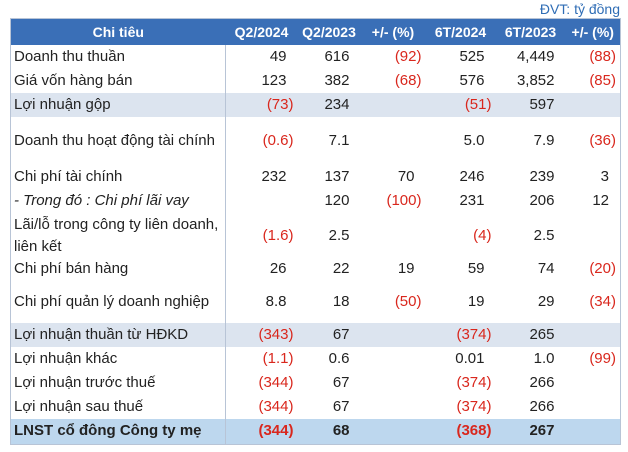 Image resolution: width=628 pixels, height=452 pixels. Describe the element at coordinates (329, 31) in the screenshot. I see `header-cell: Q2/2023` at that location.